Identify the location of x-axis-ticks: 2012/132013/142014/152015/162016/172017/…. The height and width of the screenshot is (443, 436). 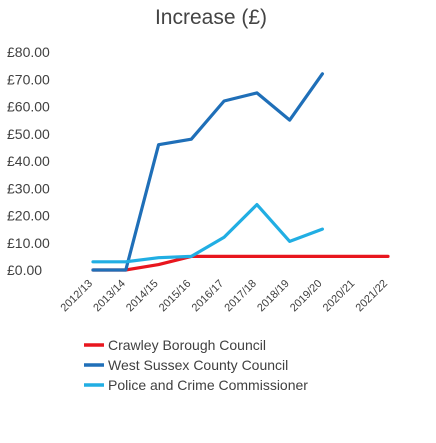
(225, 296).